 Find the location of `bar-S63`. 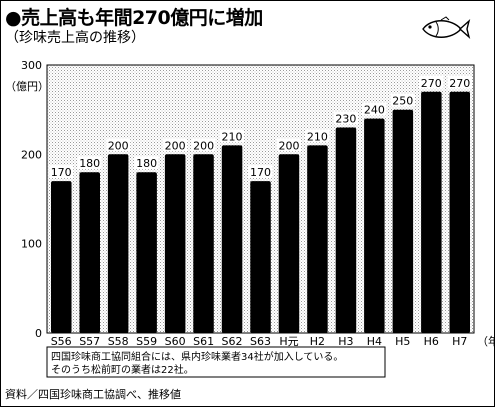

bar-S63 is located at coordinates (260, 257).